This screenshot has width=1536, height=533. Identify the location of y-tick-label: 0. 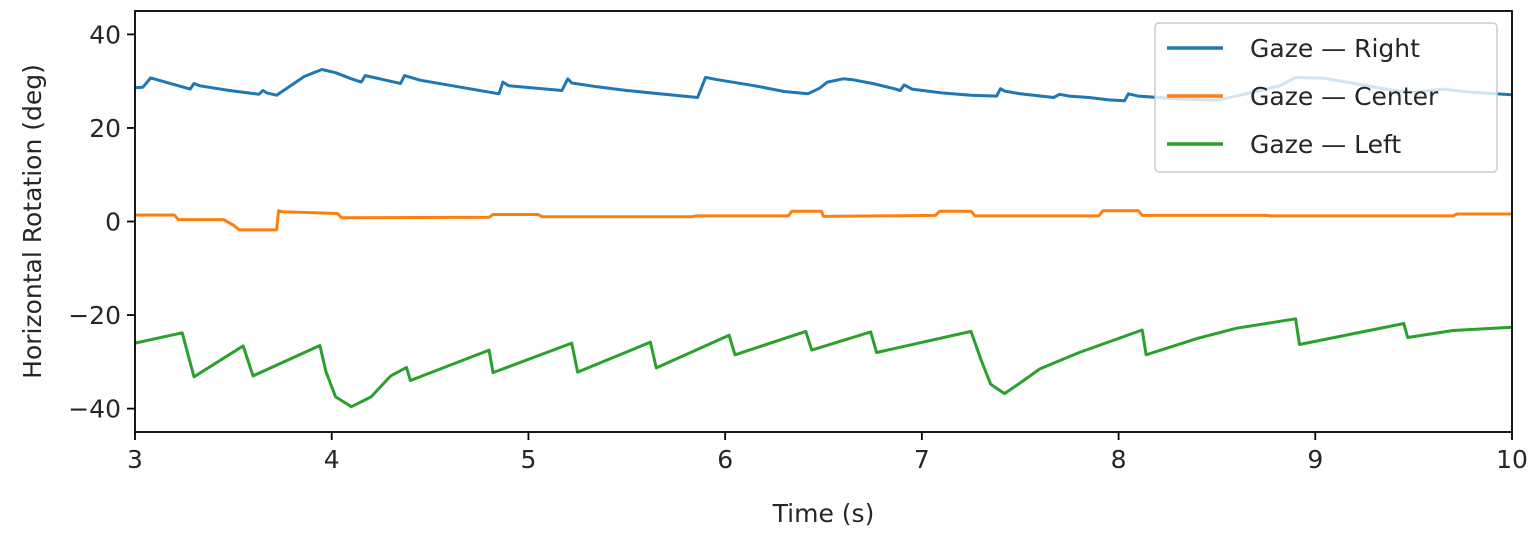
(113, 222).